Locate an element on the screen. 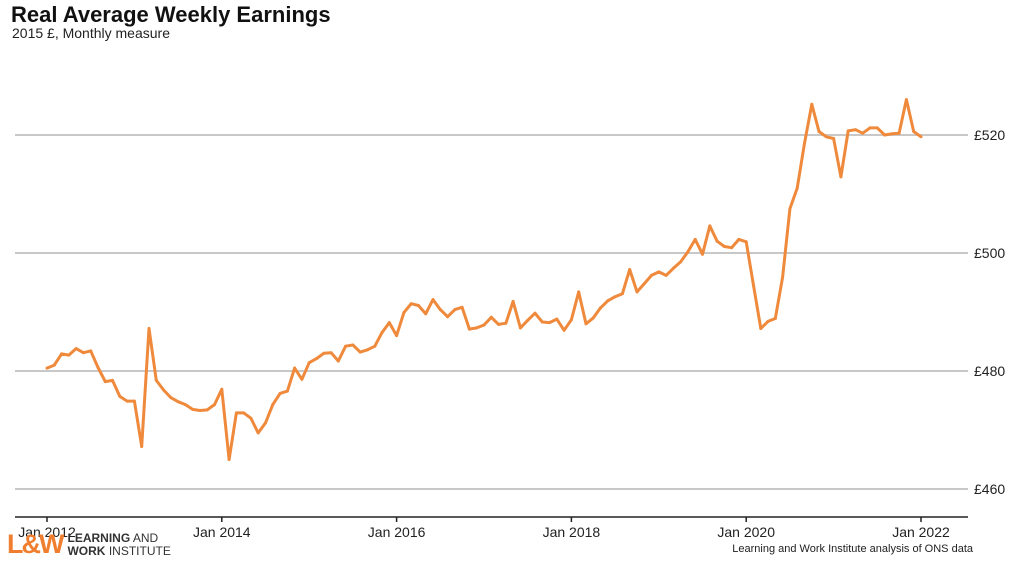 Image resolution: width=1023 pixels, height=567 pixels. y-tick-label: £480 is located at coordinates (989, 371).